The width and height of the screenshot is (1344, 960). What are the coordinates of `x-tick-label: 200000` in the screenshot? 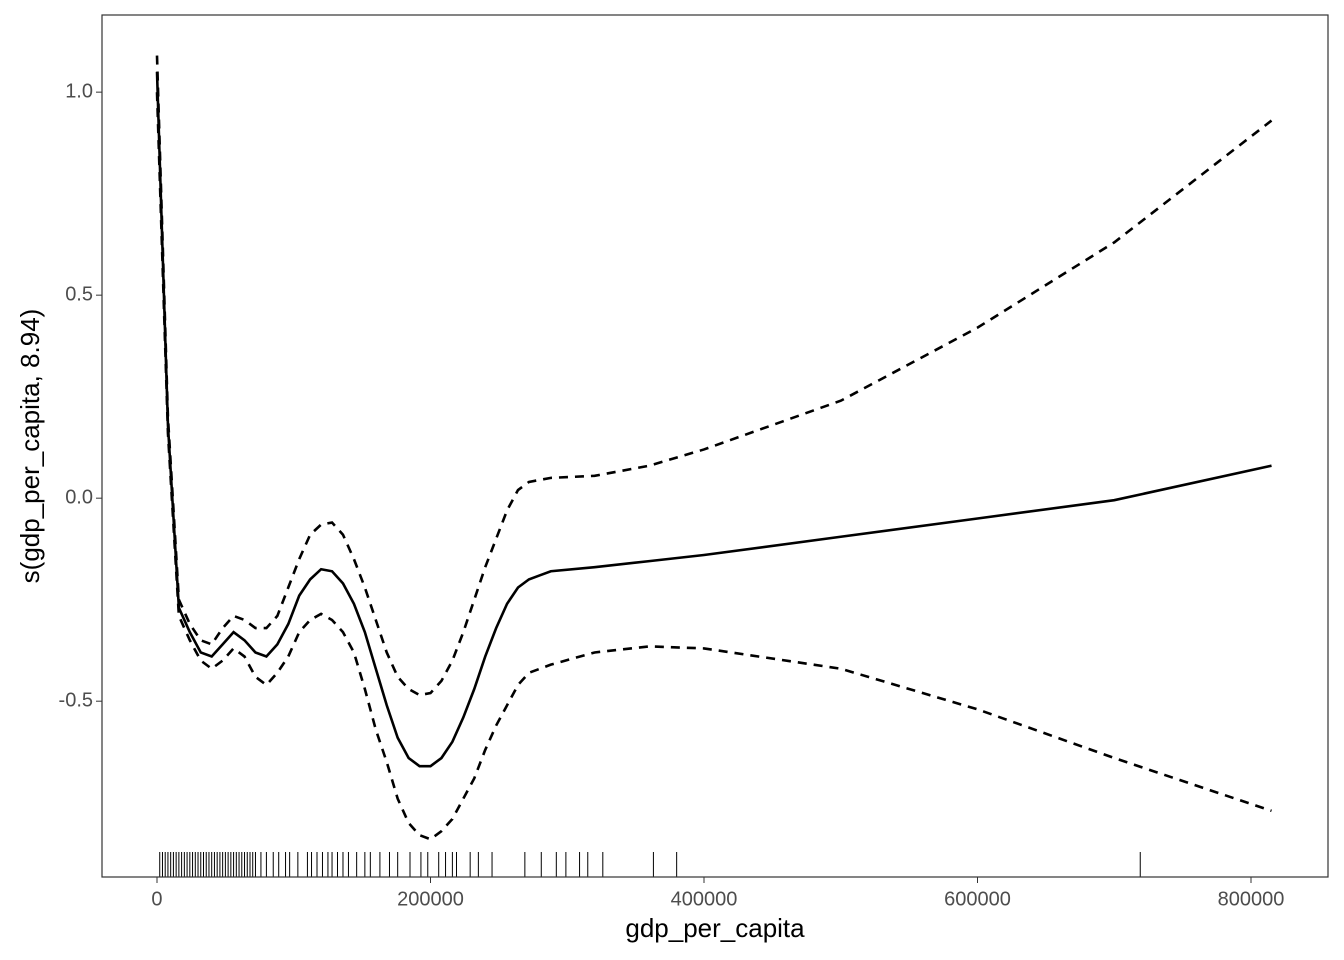 It's located at (430, 899).